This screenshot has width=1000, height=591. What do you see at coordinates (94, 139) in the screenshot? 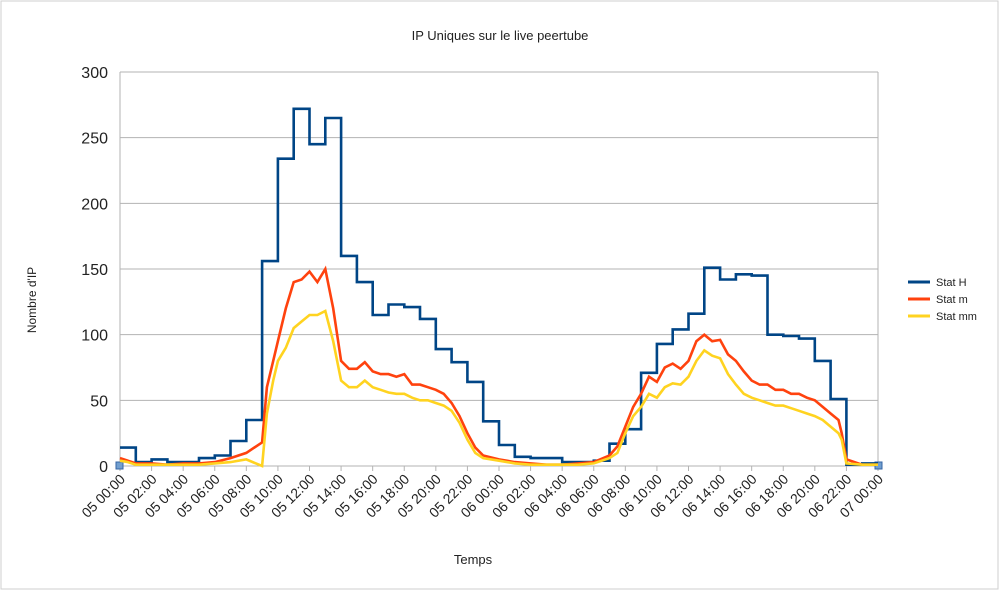
I see `y-tick-label: 250` at bounding box center [94, 139].